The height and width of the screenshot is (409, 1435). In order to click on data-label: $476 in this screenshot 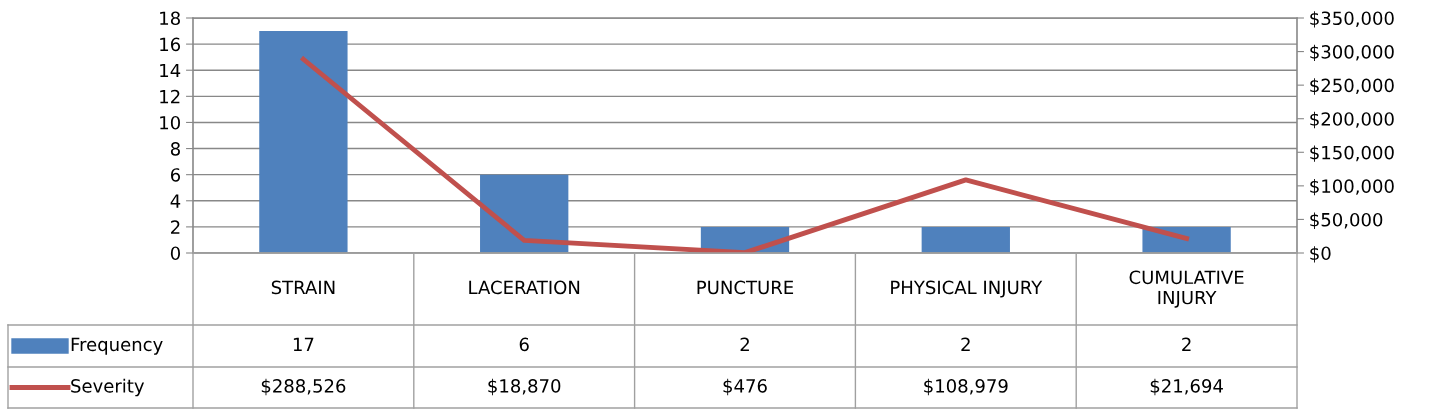, I will do `click(745, 387)`.